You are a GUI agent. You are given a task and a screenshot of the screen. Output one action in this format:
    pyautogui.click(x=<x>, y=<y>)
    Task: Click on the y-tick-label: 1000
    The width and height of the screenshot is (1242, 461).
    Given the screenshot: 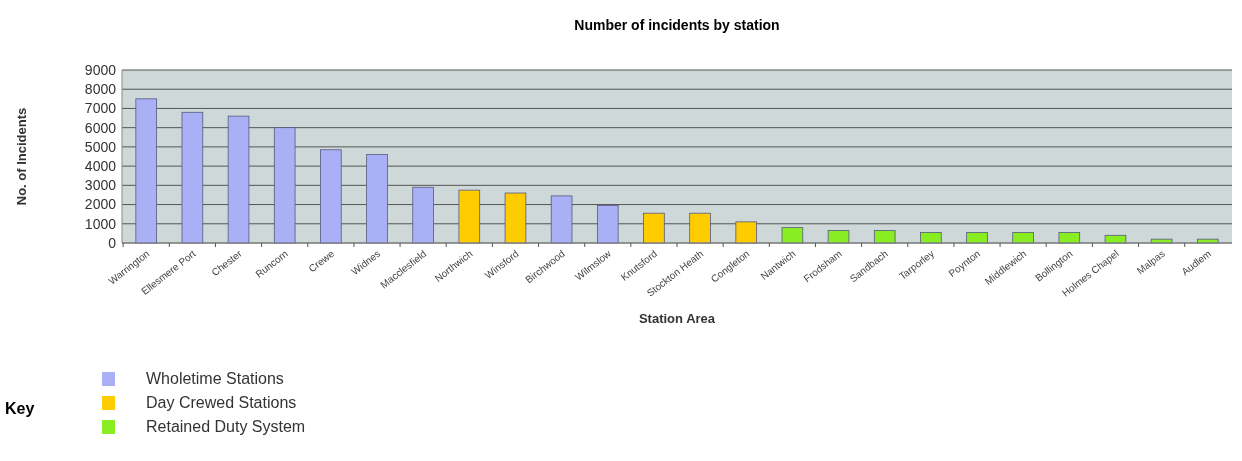 What is the action you would take?
    pyautogui.click(x=100, y=223)
    